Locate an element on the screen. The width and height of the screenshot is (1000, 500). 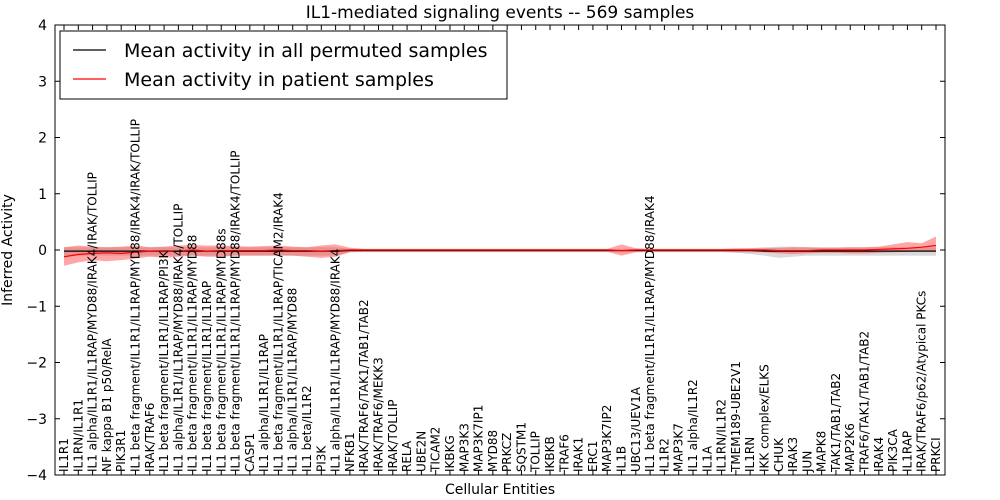
x-tick-label: MAP3K7IP1 is located at coordinates (479, 438).